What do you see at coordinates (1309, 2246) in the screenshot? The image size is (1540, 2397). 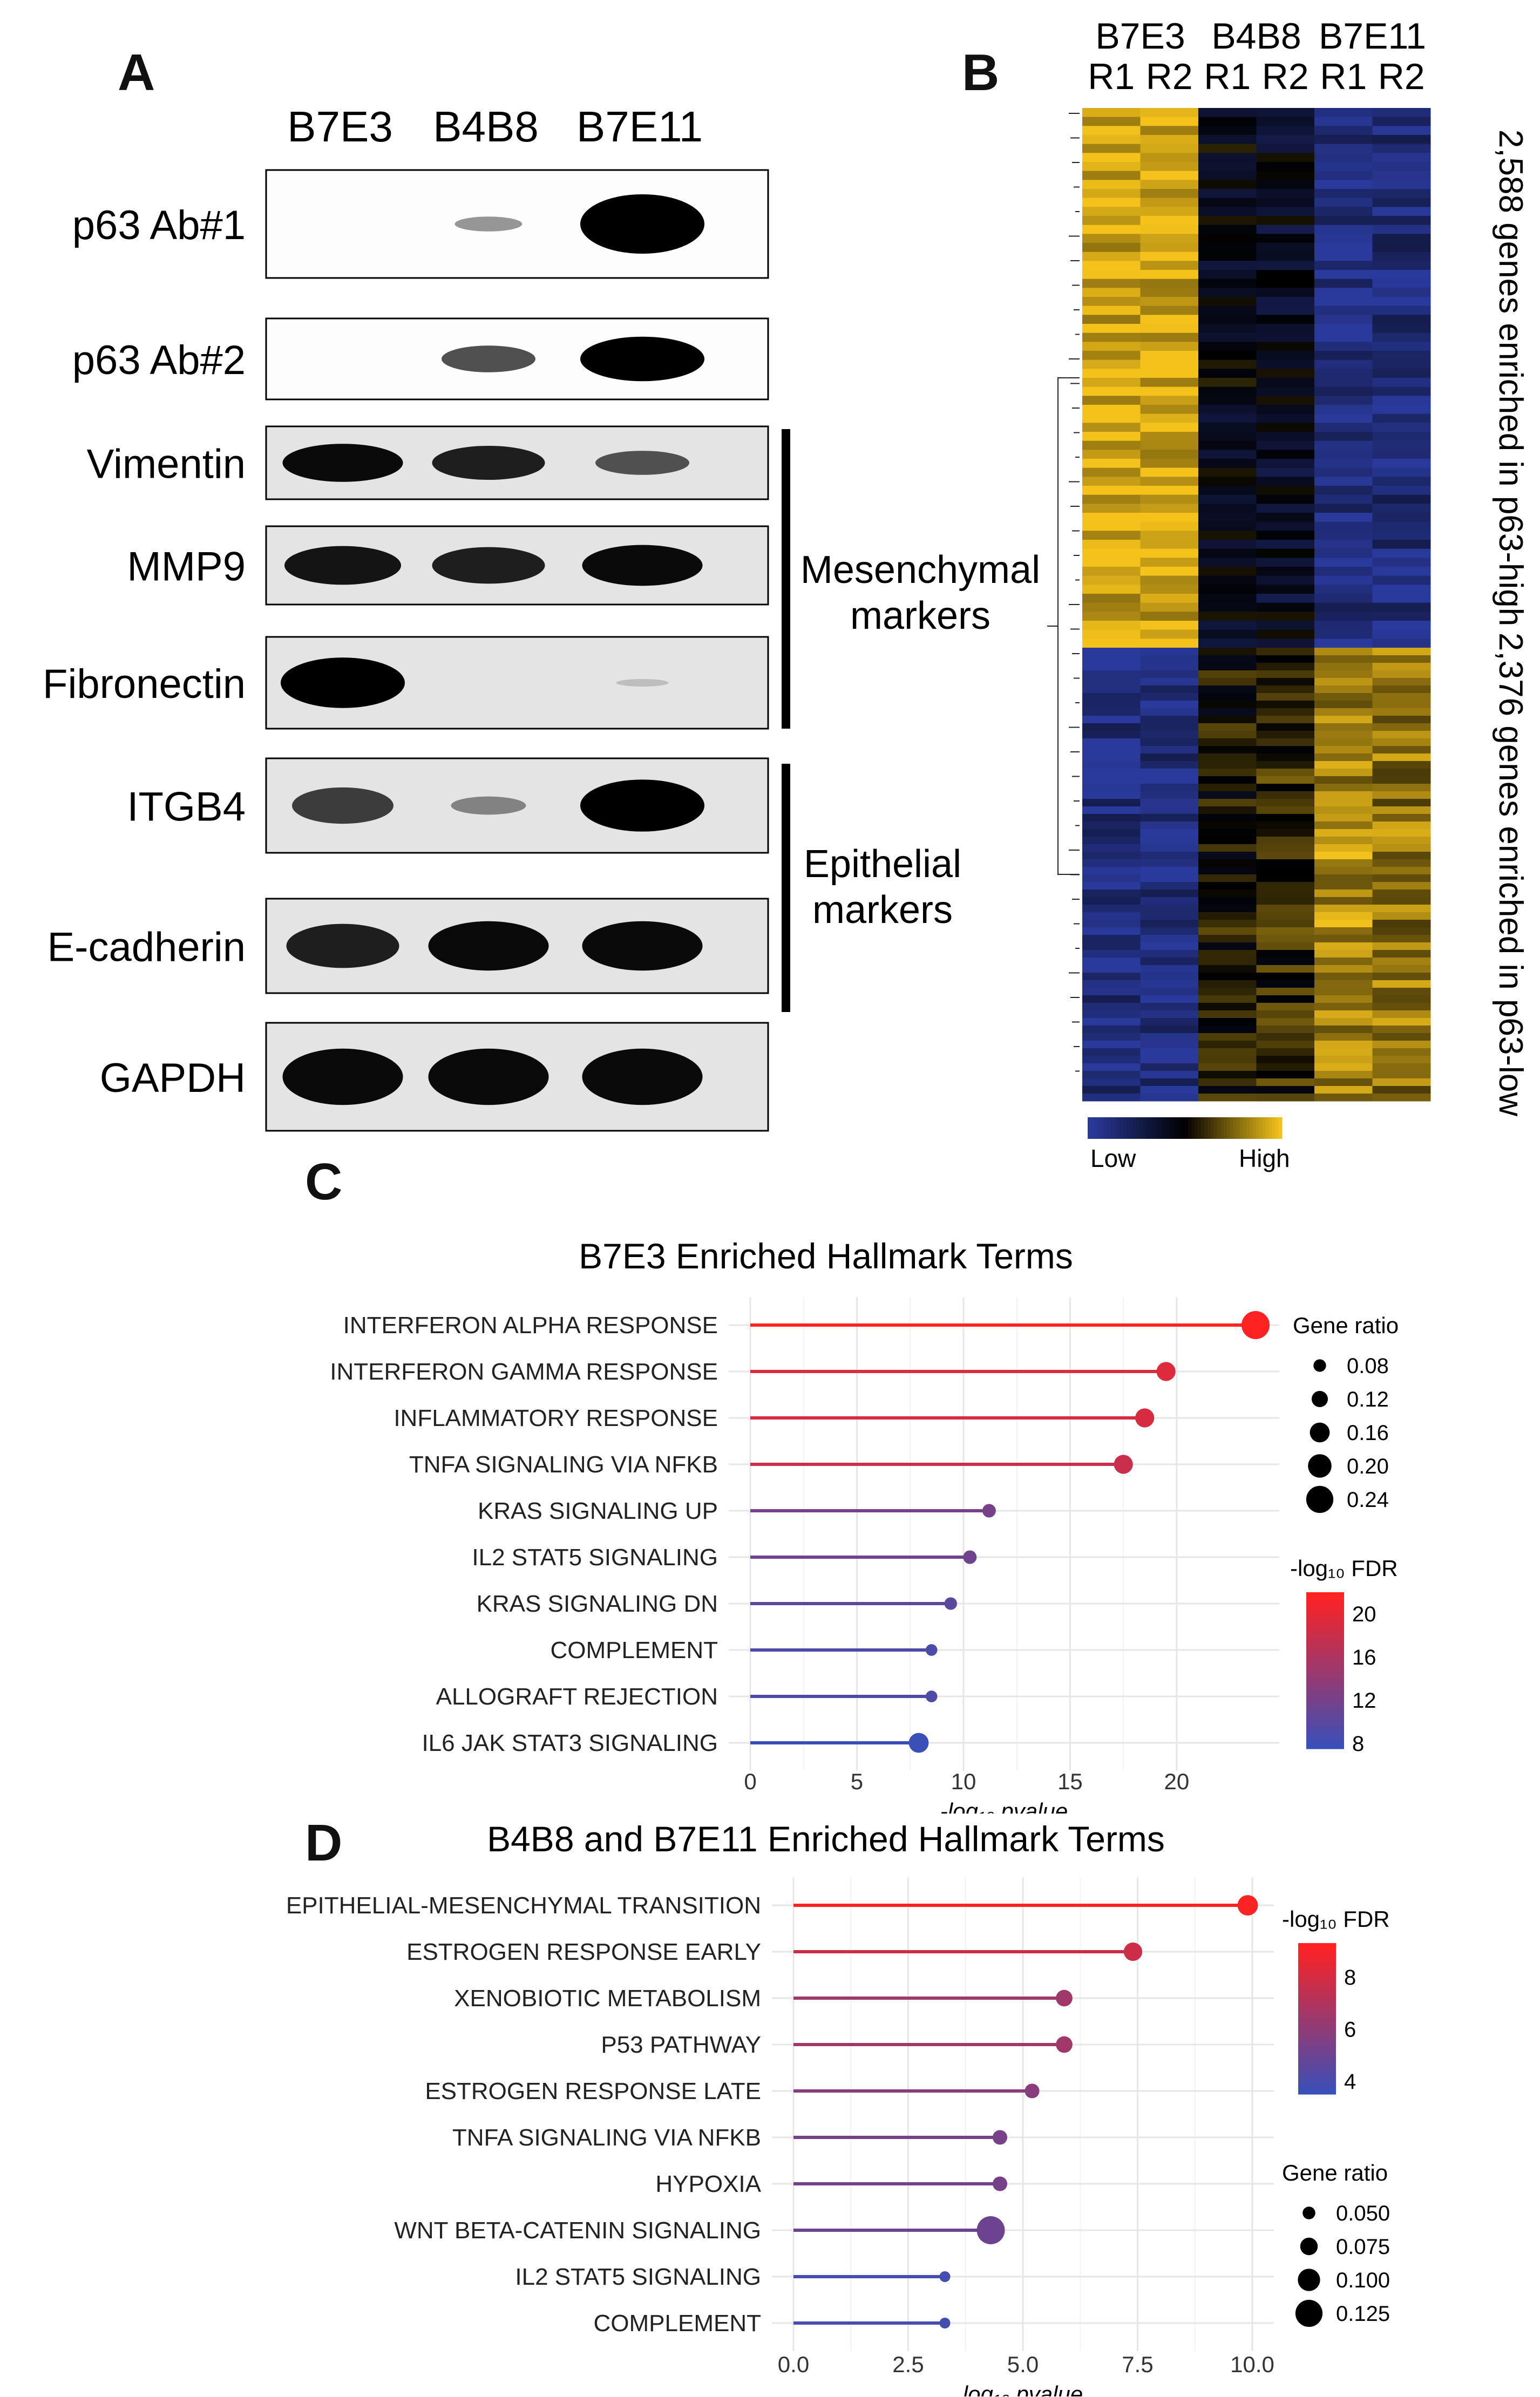 I see `size-legend-dot` at bounding box center [1309, 2246].